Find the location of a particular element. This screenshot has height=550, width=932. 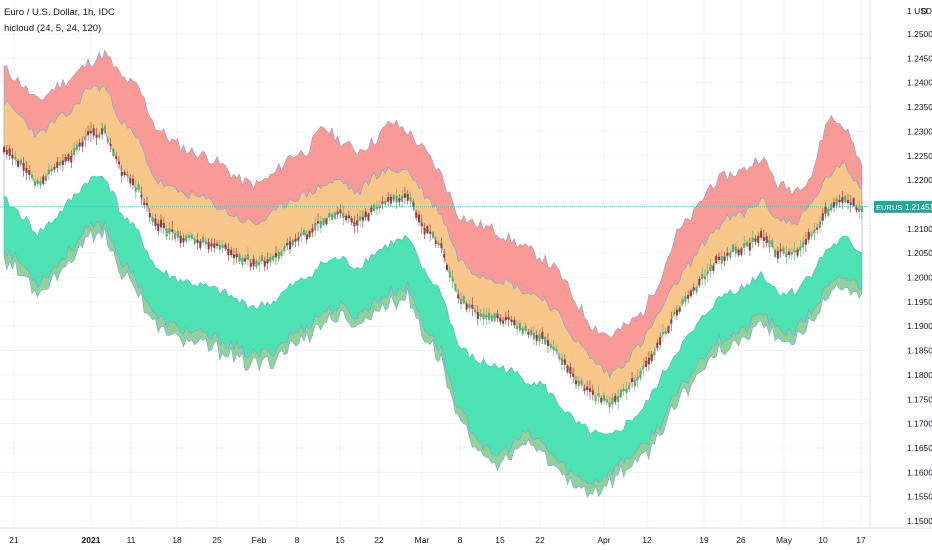

price-tag-value: 1.21451 is located at coordinates (918, 207).